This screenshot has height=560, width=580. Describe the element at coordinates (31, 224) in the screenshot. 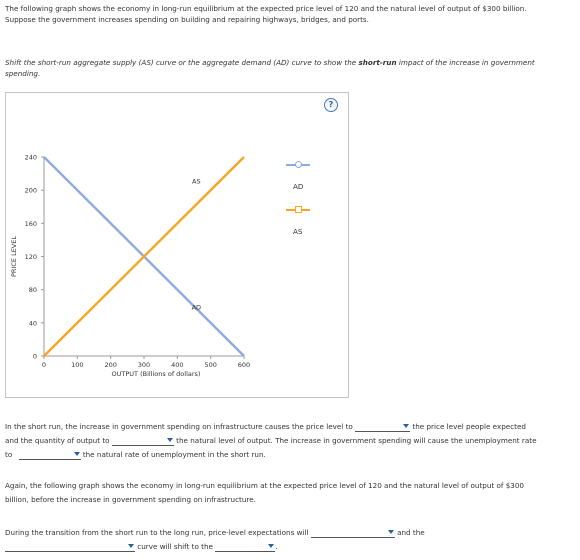

I see `y-tick-label: 160` at that location.